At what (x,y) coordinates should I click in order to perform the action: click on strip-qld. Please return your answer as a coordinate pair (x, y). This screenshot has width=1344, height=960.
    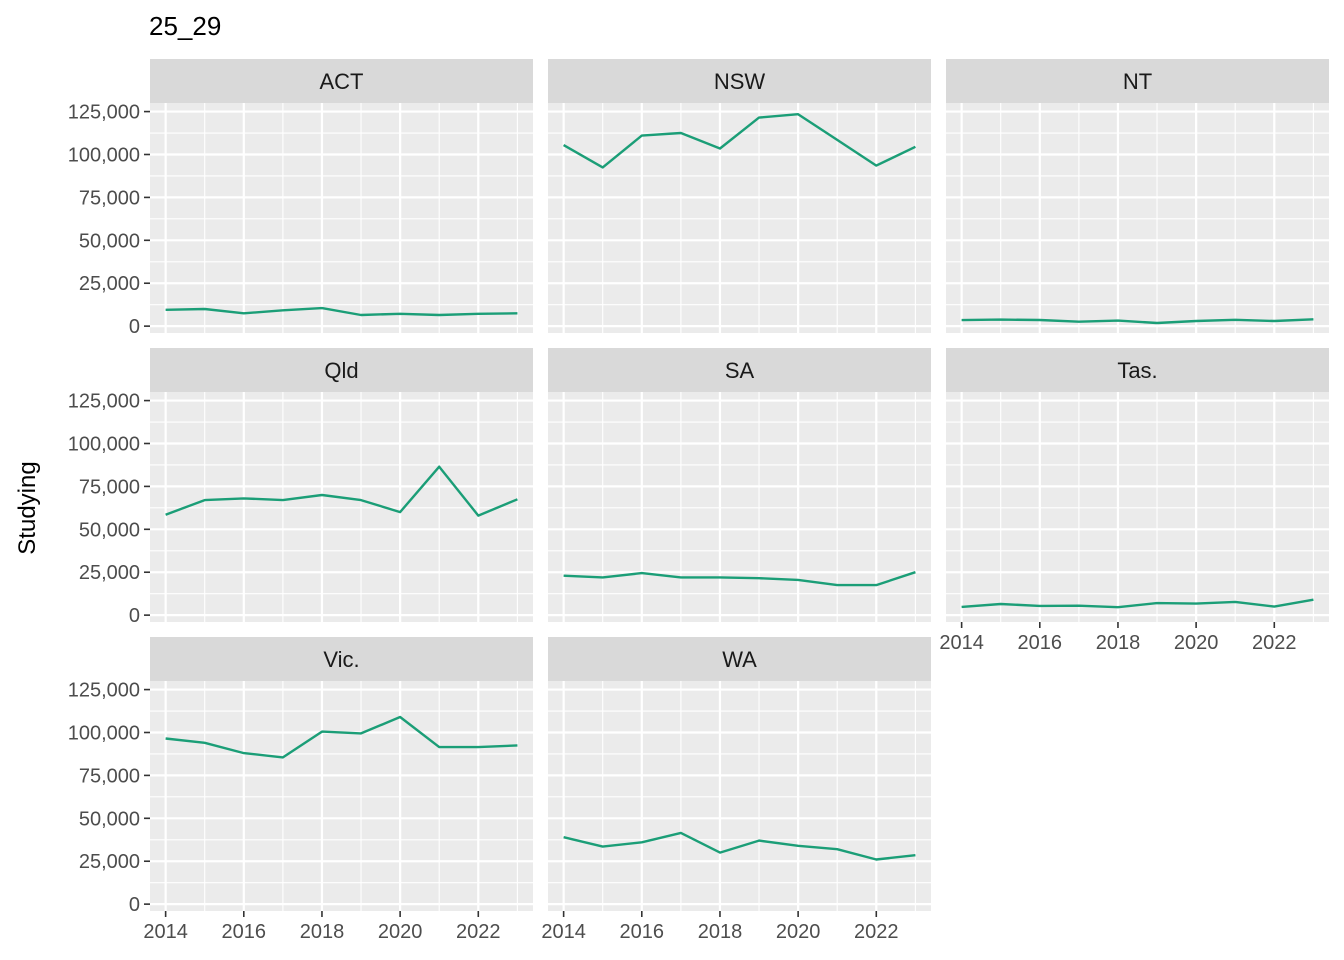
    Looking at the image, I should click on (341, 370).